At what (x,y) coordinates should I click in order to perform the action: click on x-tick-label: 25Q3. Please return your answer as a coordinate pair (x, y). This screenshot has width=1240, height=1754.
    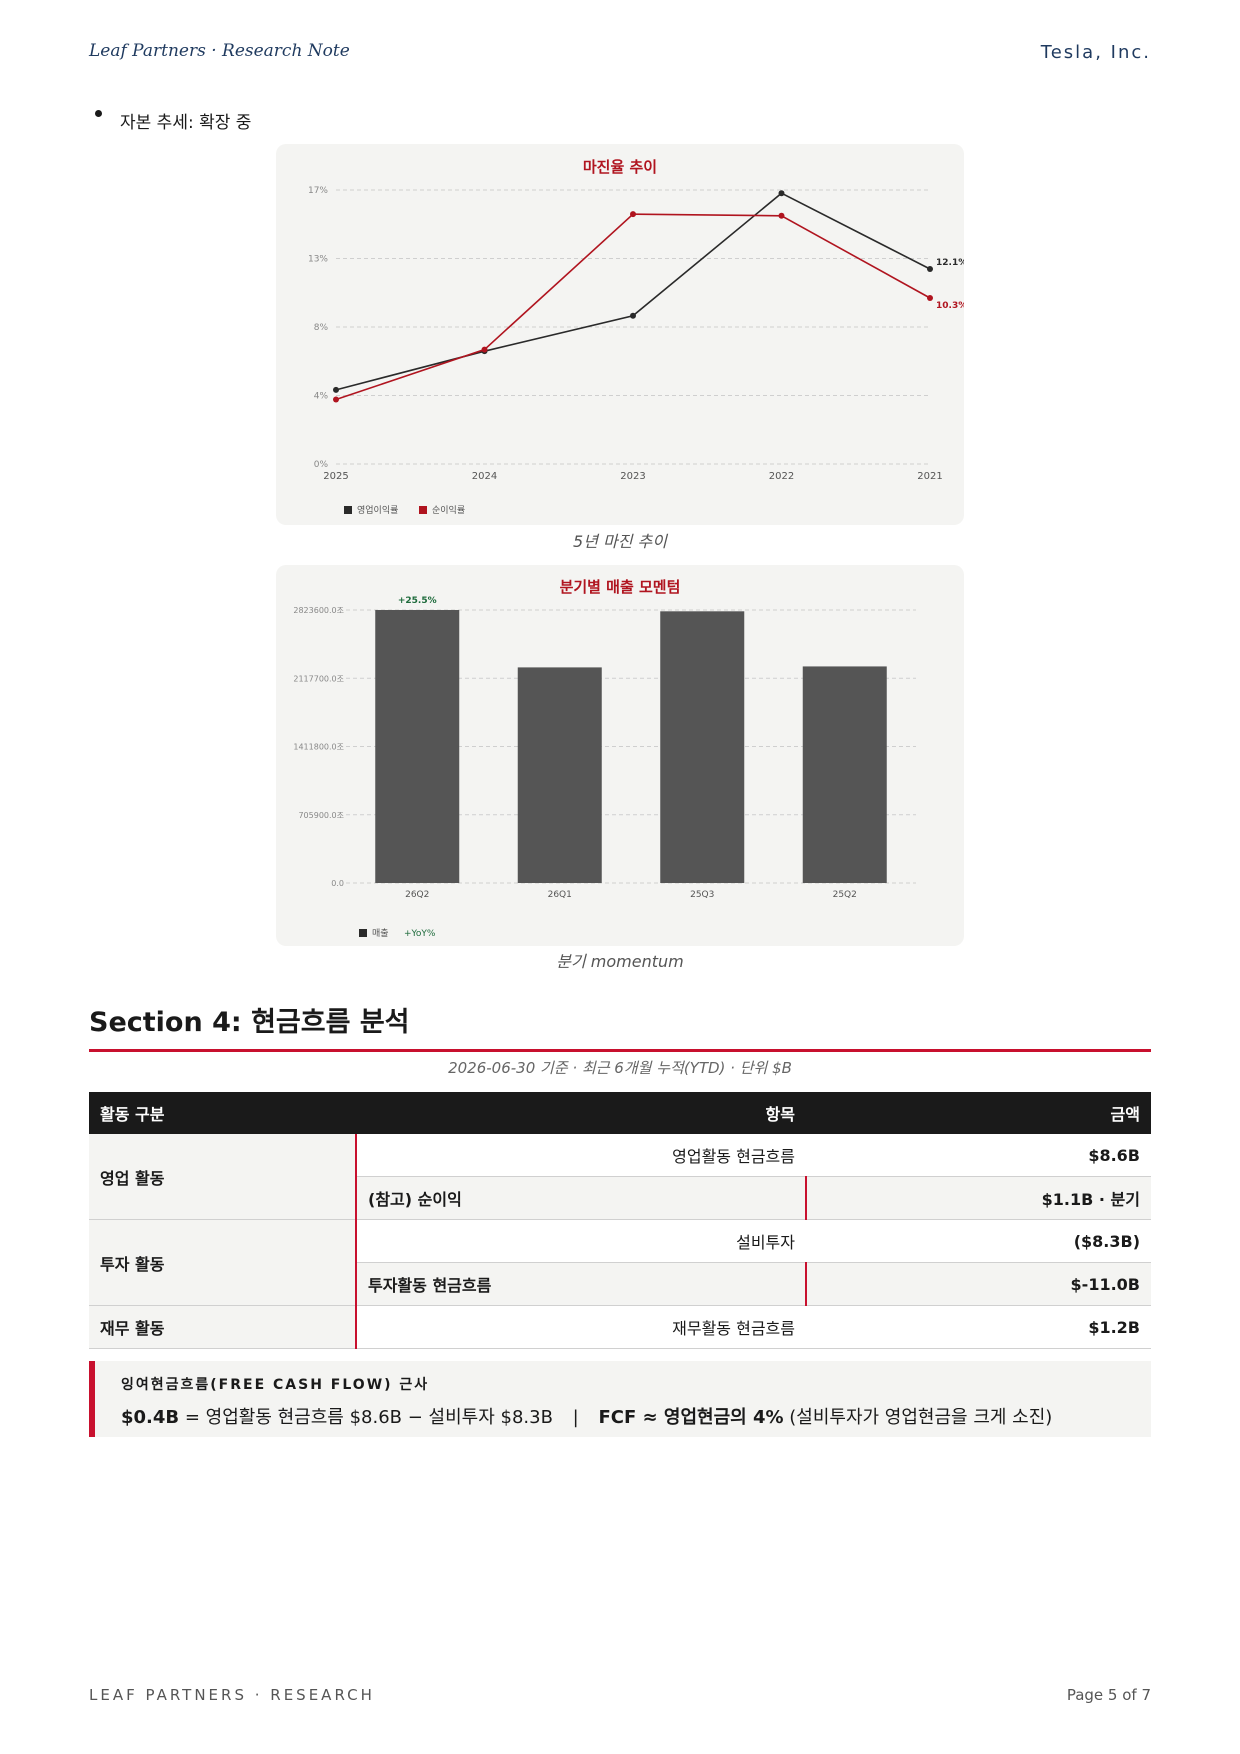
    Looking at the image, I should click on (702, 895).